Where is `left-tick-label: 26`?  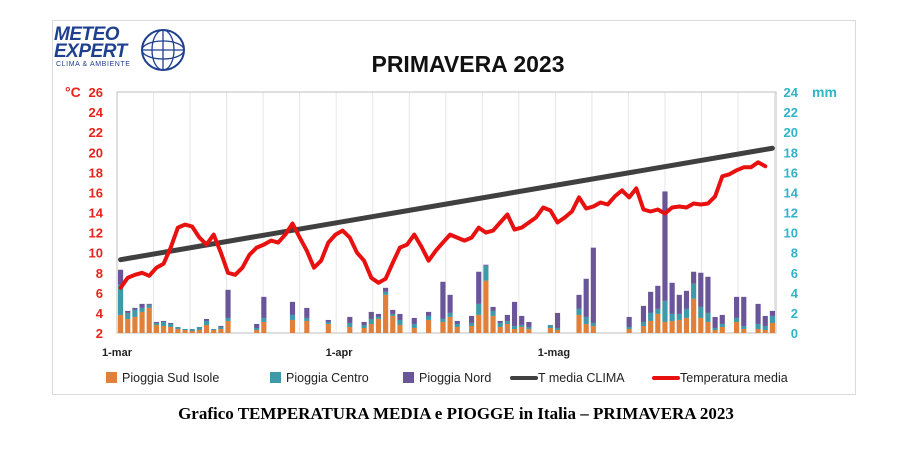
left-tick-label: 26 is located at coordinates (96, 92).